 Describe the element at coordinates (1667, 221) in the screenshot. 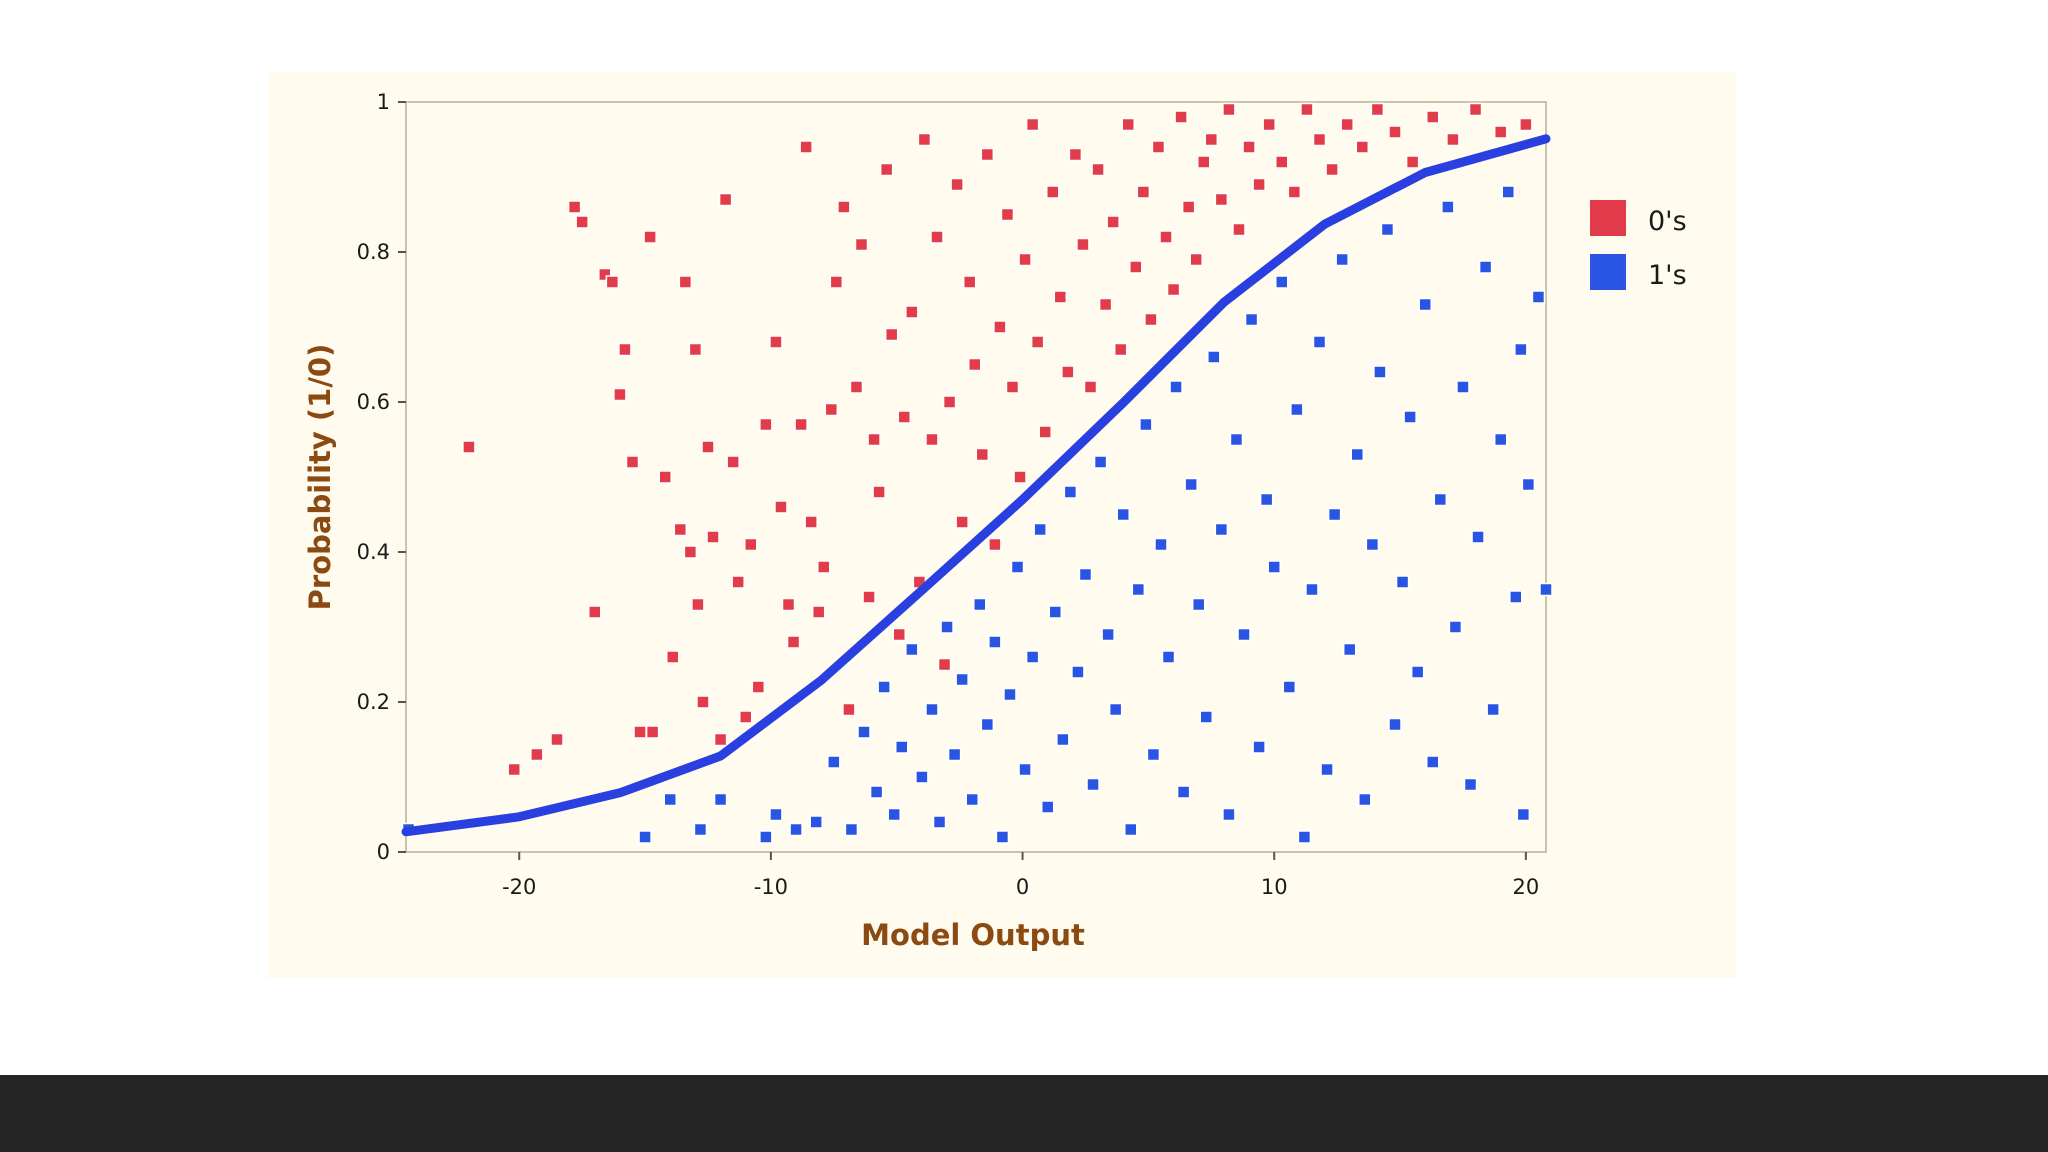

I see `legend-label-zeros: 0's` at that location.